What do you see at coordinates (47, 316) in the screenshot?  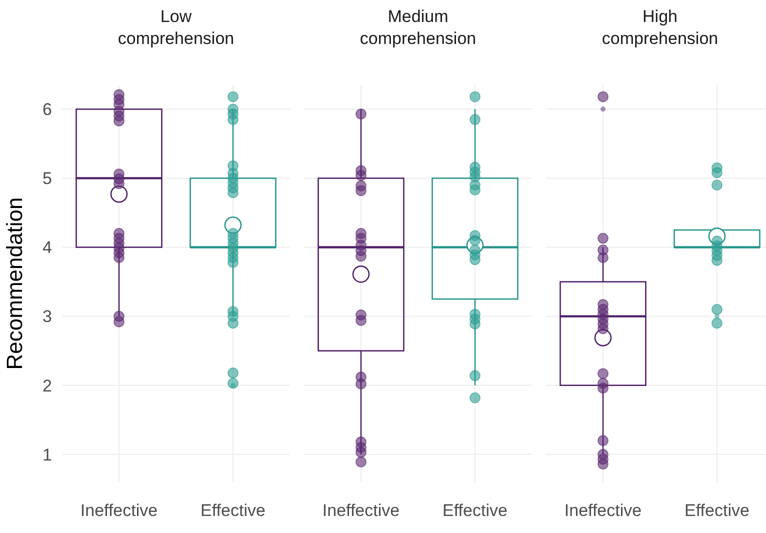 I see `y-tick-label: 3` at bounding box center [47, 316].